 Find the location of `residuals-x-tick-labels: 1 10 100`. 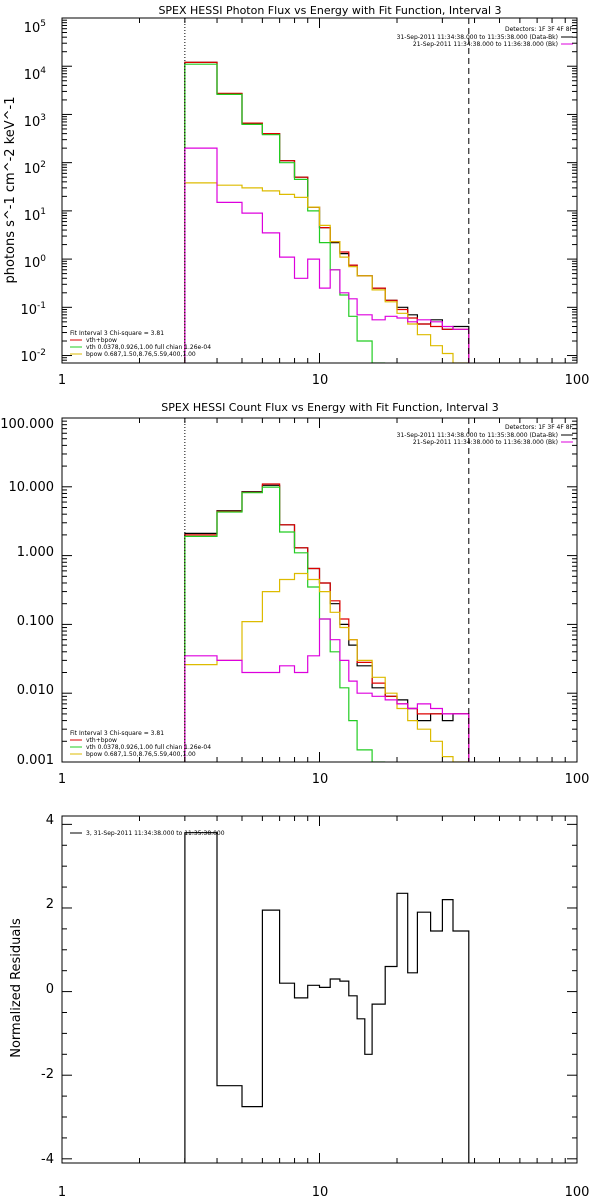

residuals-x-tick-labels: 1 10 100 is located at coordinates (324, 1192).